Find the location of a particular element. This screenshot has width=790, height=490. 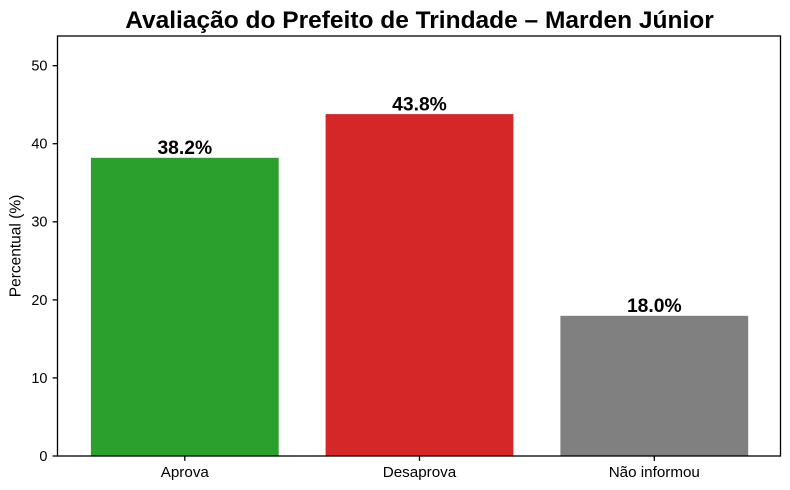

svg-text: 40 is located at coordinates (39, 145).